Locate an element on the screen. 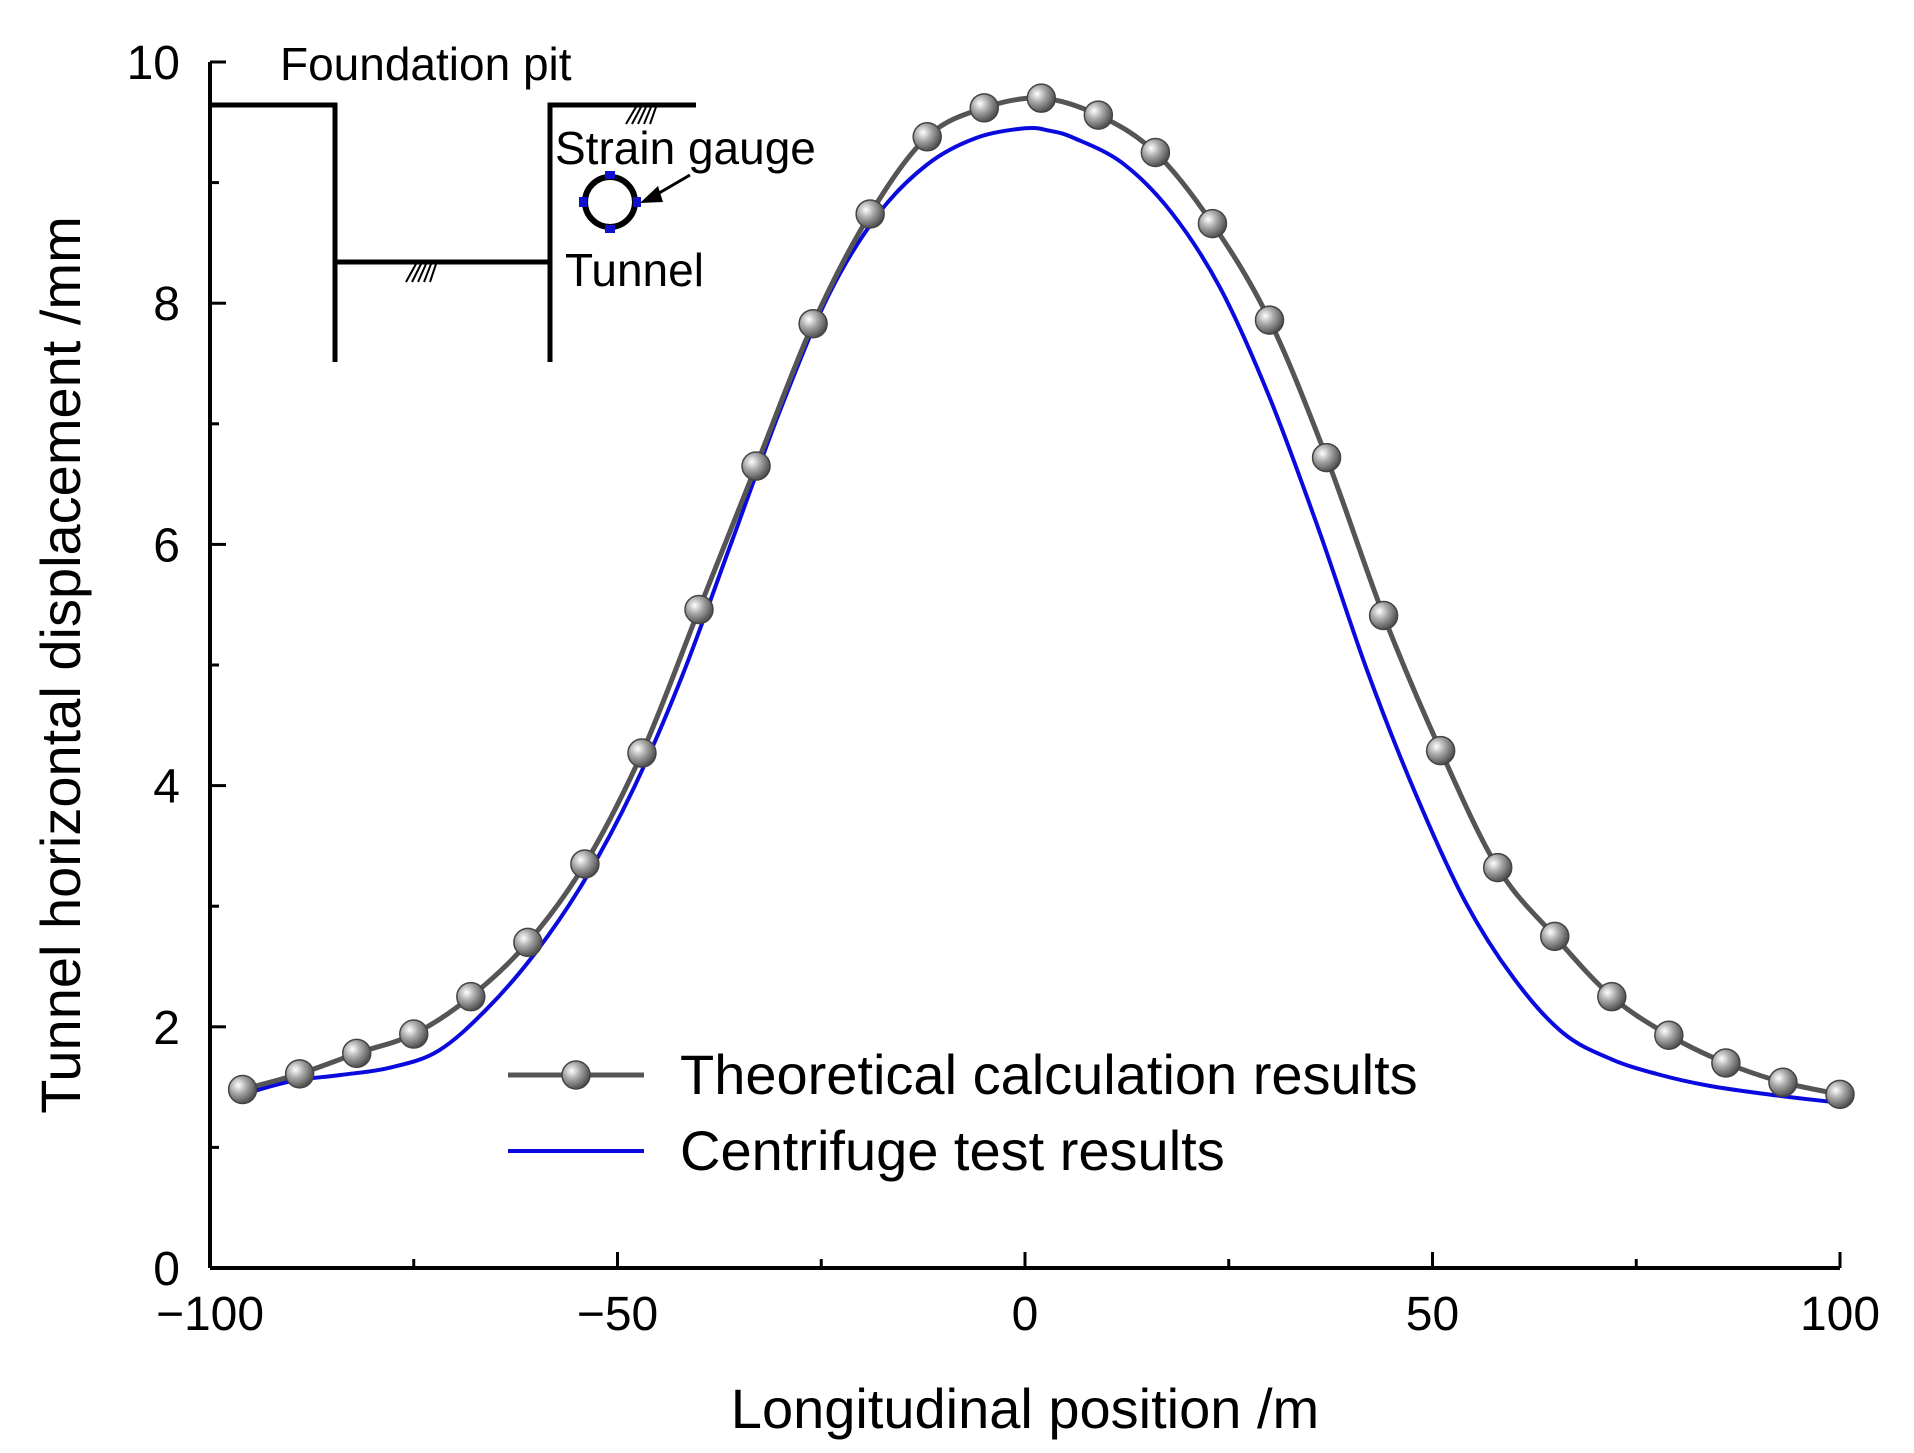 Image resolution: width=1914 pixels, height=1453 pixels. y-tick-label: 10 is located at coordinates (153, 63).